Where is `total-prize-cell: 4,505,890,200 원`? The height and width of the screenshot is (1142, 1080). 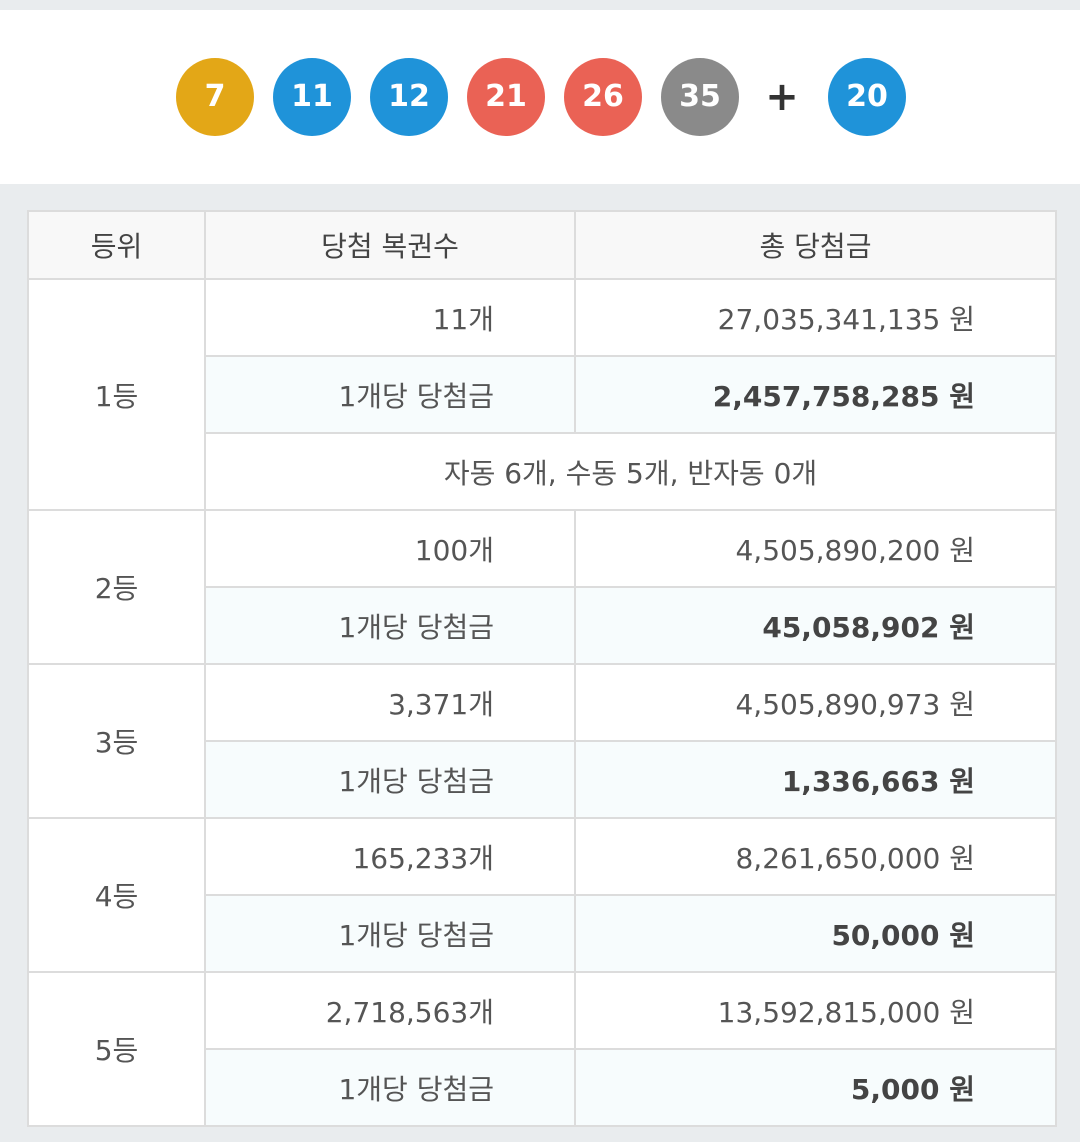 total-prize-cell: 4,505,890,200 원 is located at coordinates (815, 548).